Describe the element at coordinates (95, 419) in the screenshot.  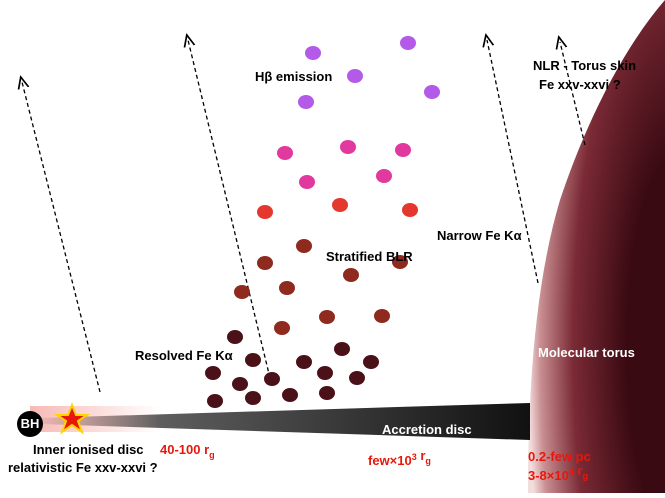
I see `inner-disc` at that location.